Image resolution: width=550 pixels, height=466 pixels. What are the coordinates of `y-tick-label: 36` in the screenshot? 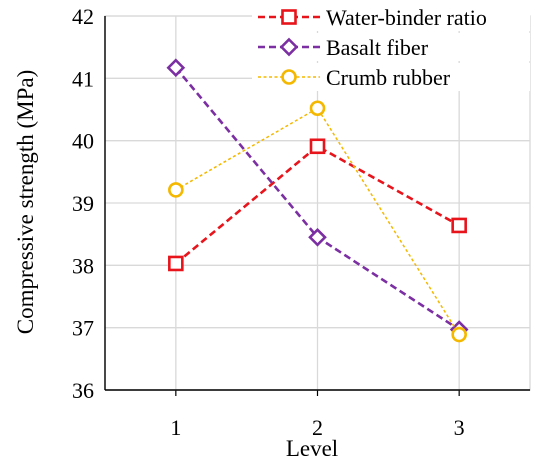 It's located at (83, 390).